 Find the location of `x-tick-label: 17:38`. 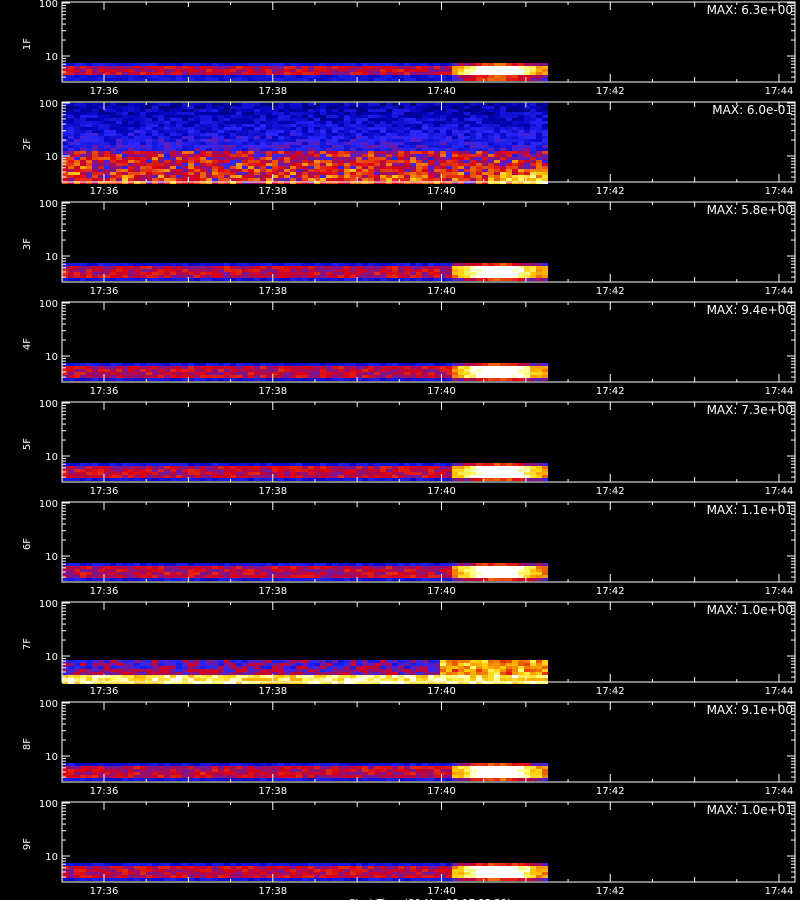

x-tick-label: 17:38 is located at coordinates (272, 191).